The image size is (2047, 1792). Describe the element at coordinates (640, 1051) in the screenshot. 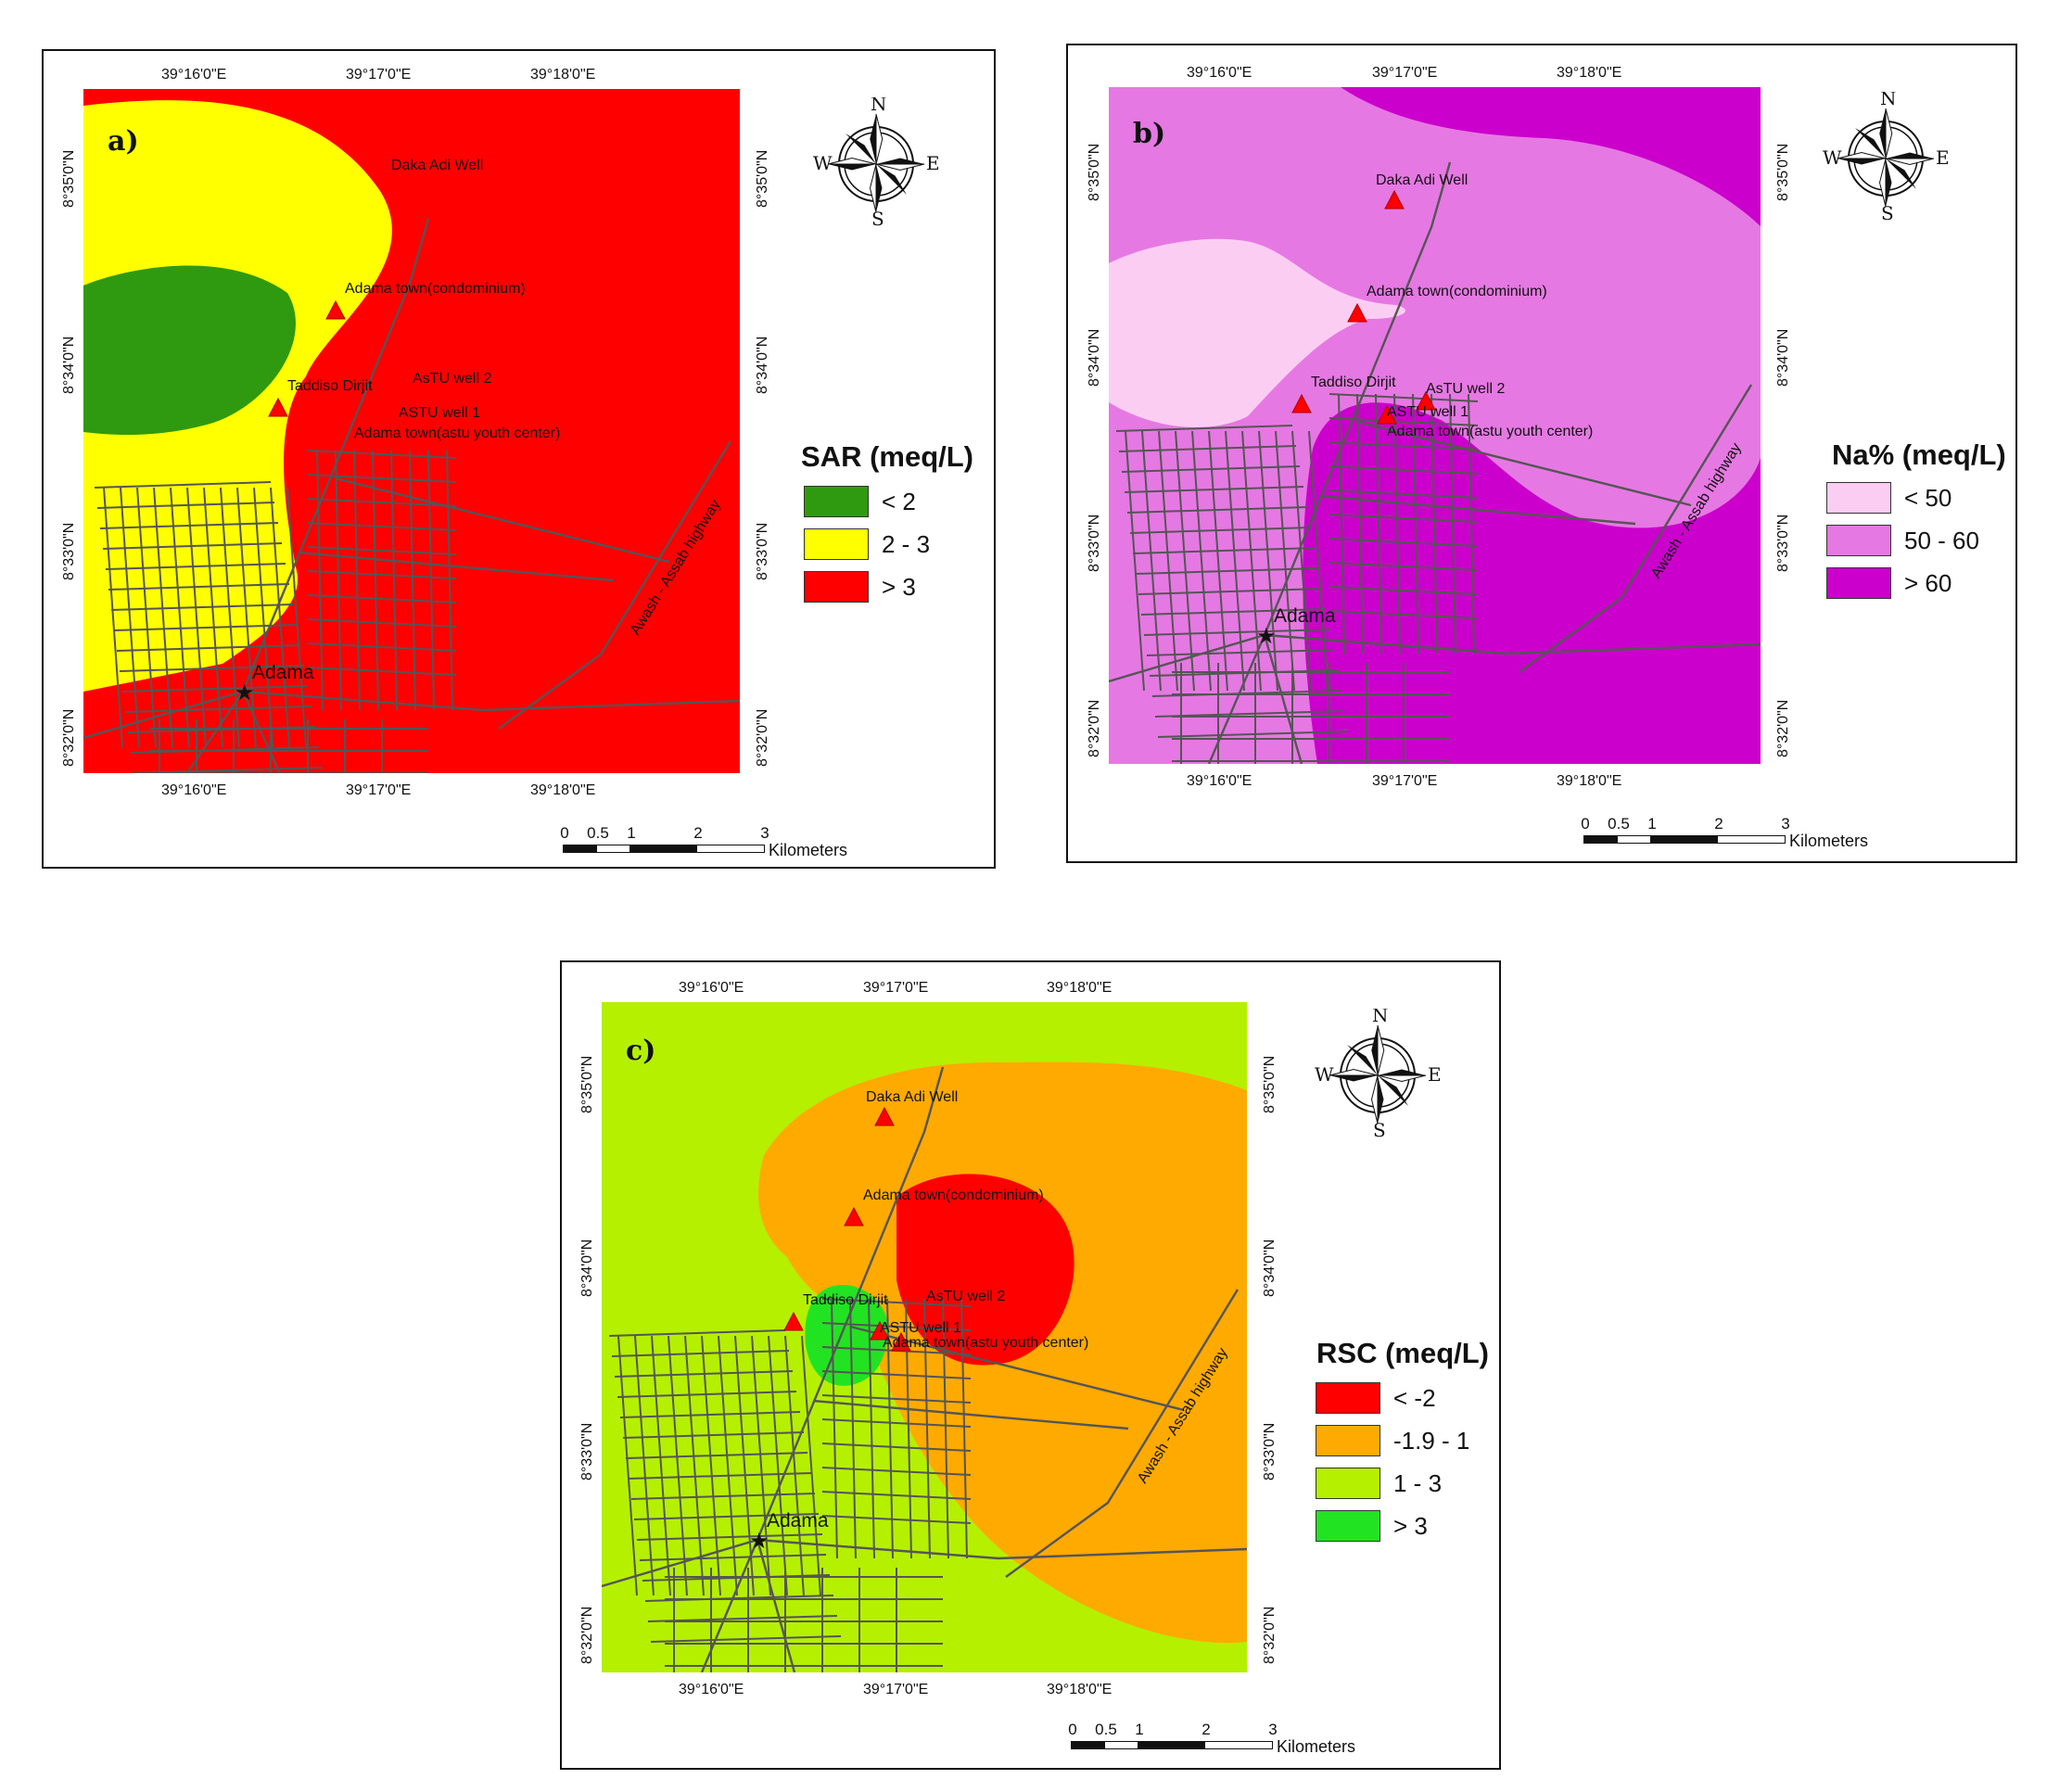

I see `panel-label: c)` at that location.